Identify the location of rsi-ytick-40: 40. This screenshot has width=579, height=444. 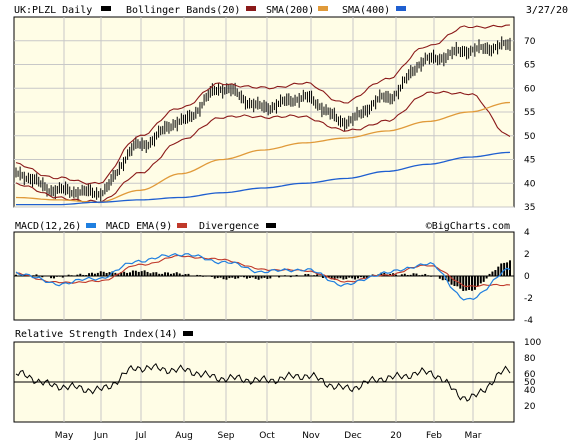
(530, 391).